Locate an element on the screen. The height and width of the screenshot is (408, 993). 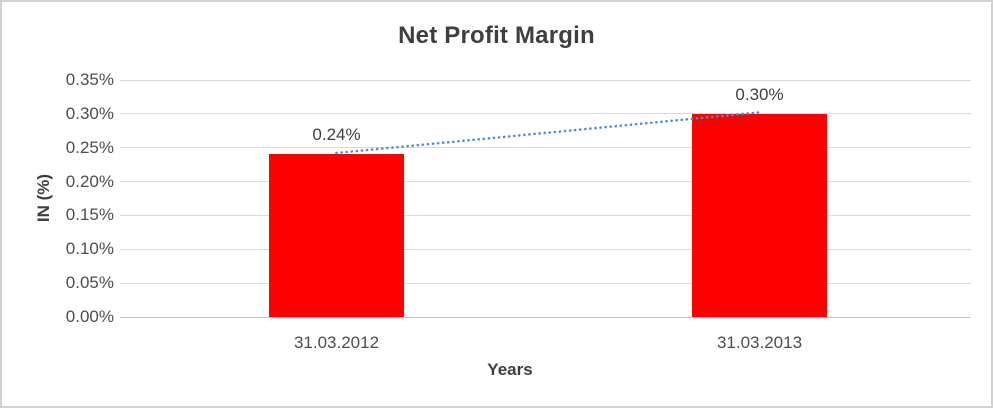
y-tick-label: 0.15% is located at coordinates (89, 215).